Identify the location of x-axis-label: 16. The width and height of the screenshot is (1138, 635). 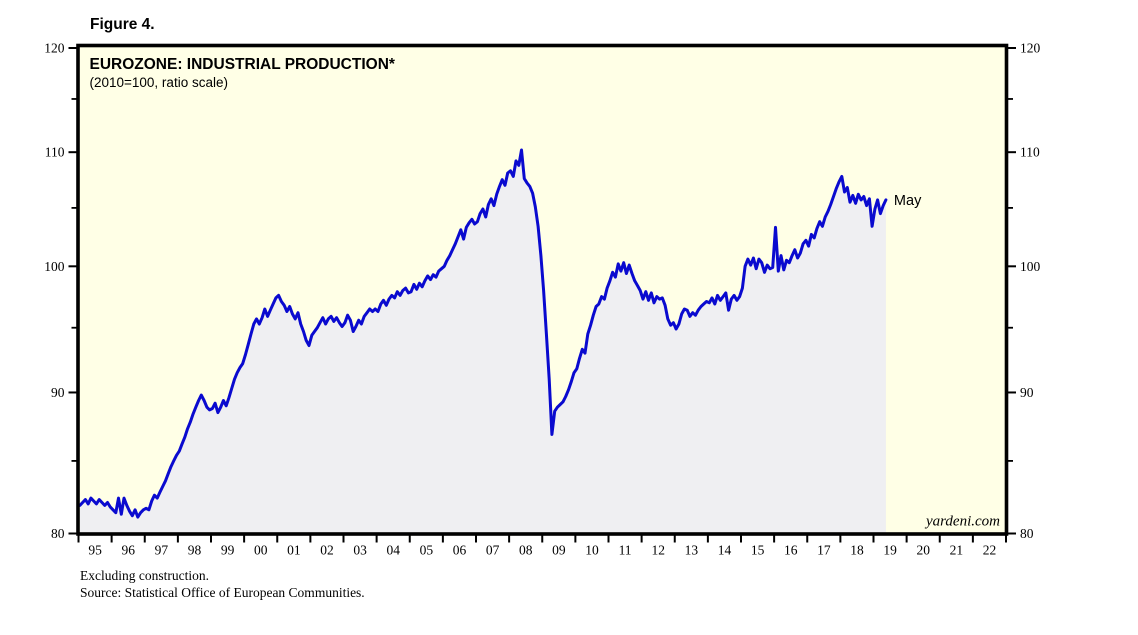
(791, 550).